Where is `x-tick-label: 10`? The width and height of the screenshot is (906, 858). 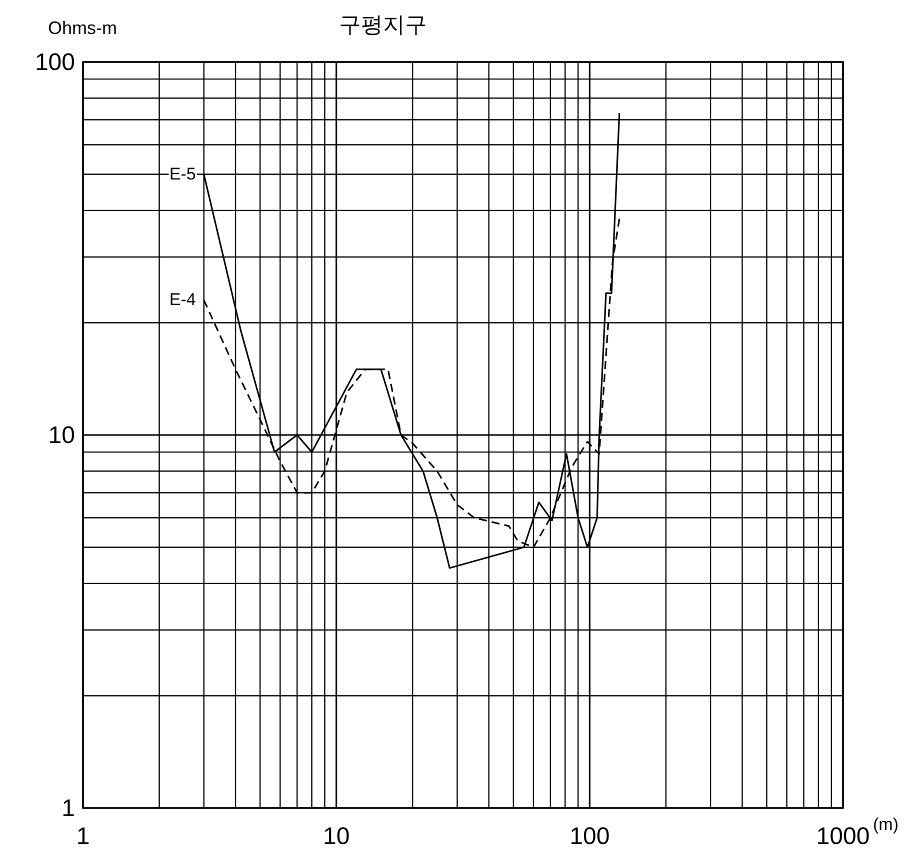 x-tick-label: 10 is located at coordinates (336, 836).